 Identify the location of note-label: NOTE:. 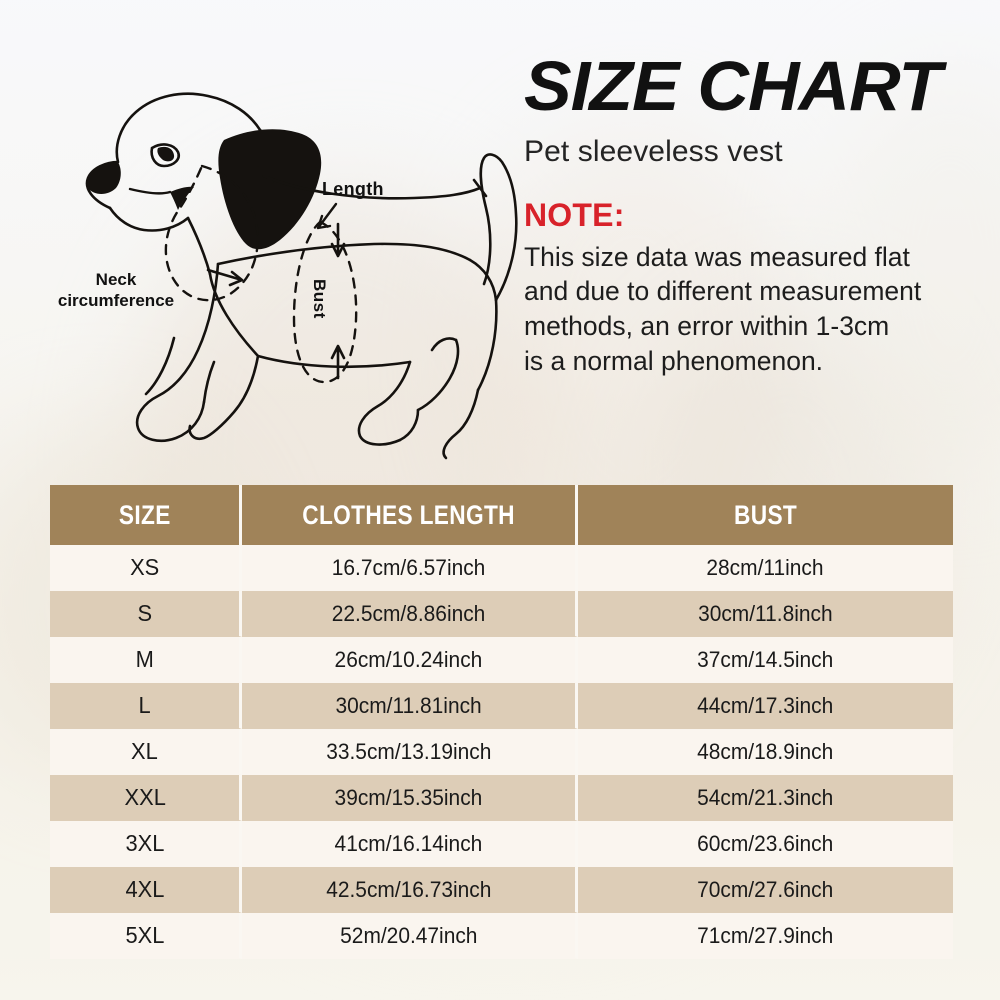
(574, 214).